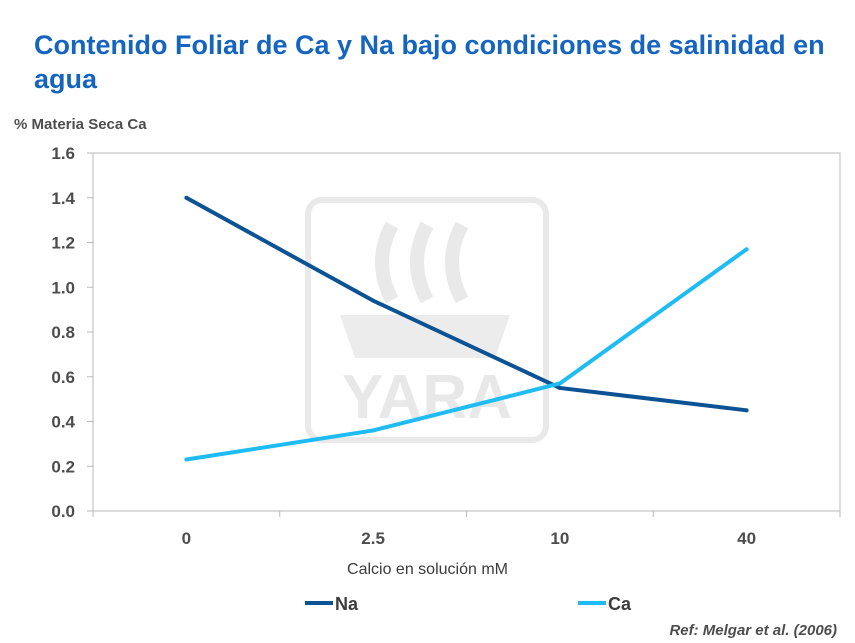 This screenshot has height=643, width=855. What do you see at coordinates (746, 538) in the screenshot?
I see `x-tick-label: 40` at bounding box center [746, 538].